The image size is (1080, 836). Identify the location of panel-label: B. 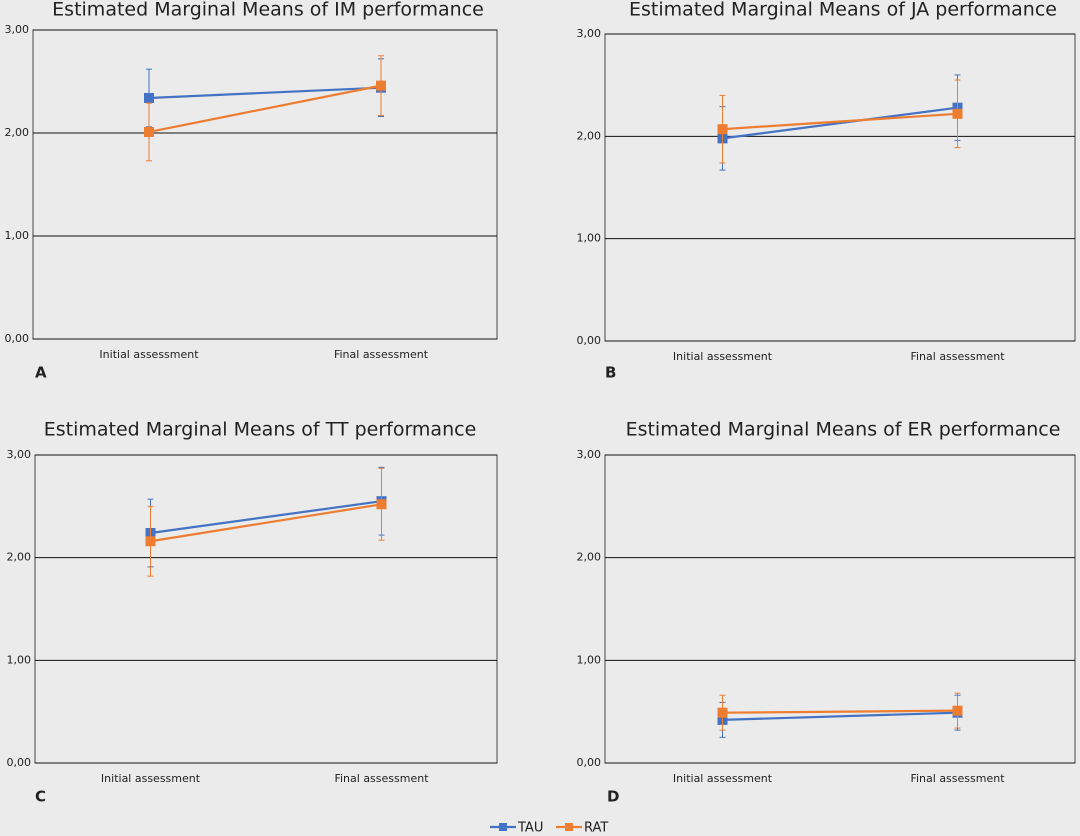
(610, 373).